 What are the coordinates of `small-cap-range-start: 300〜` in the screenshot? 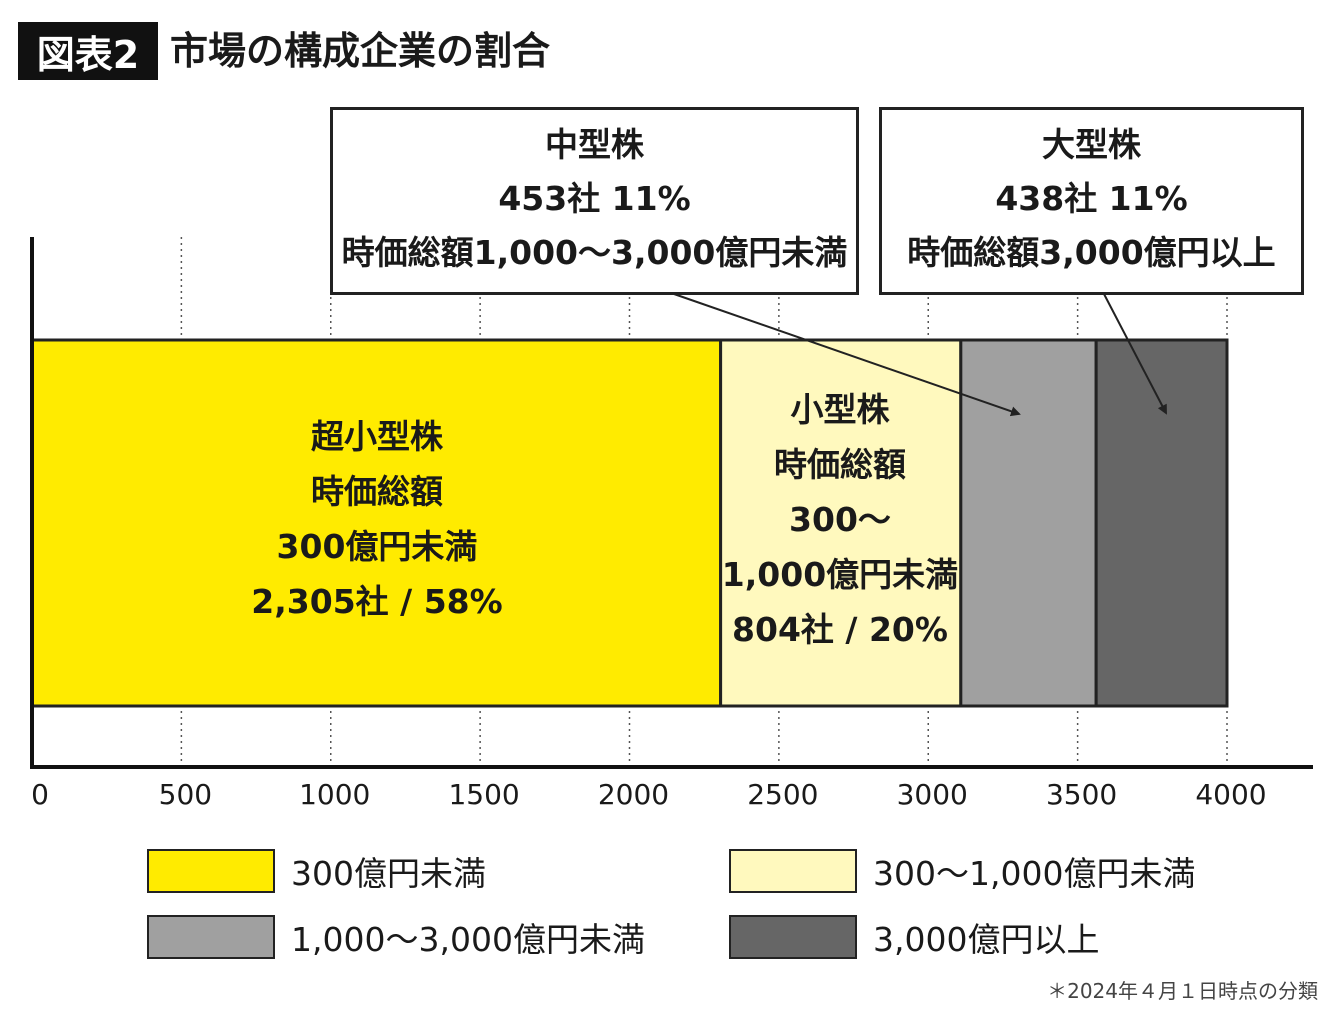 It's located at (840, 519).